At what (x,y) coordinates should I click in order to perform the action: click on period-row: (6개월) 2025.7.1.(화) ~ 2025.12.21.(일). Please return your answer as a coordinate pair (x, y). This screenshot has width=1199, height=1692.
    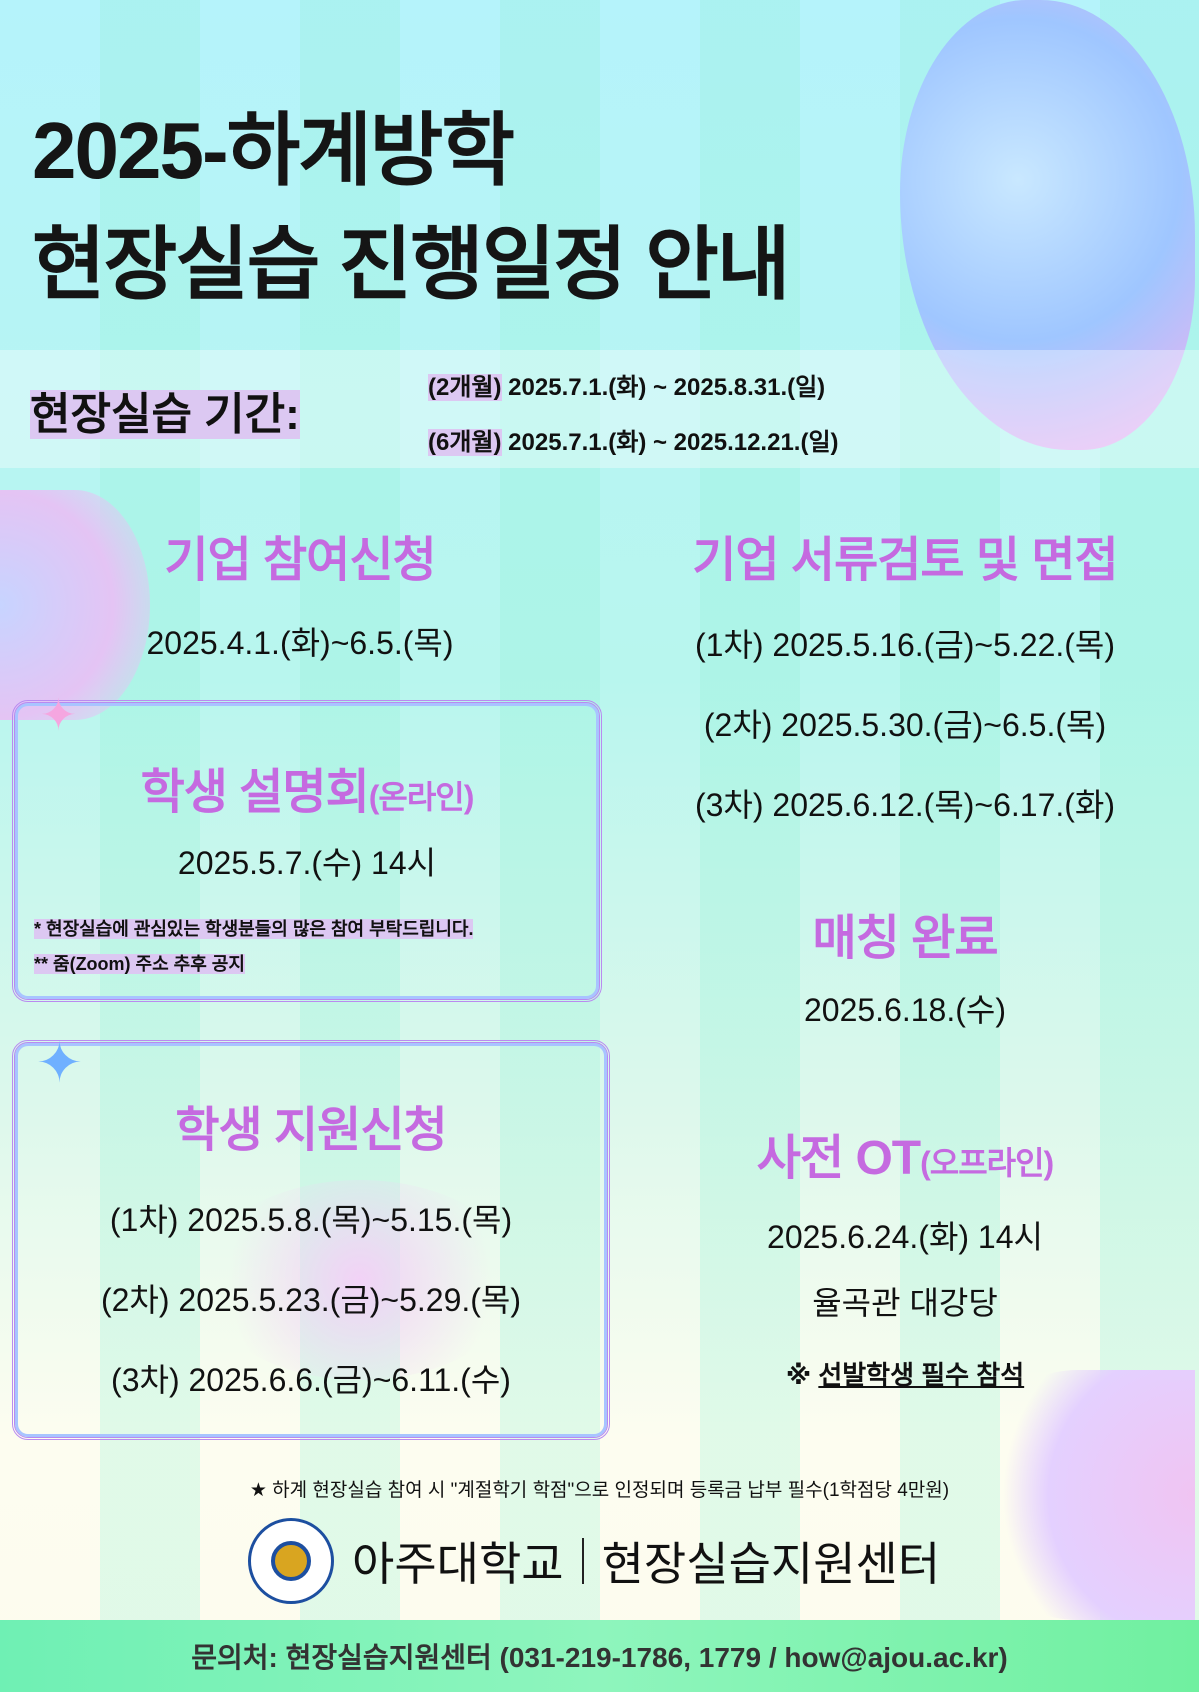
    Looking at the image, I should click on (633, 442).